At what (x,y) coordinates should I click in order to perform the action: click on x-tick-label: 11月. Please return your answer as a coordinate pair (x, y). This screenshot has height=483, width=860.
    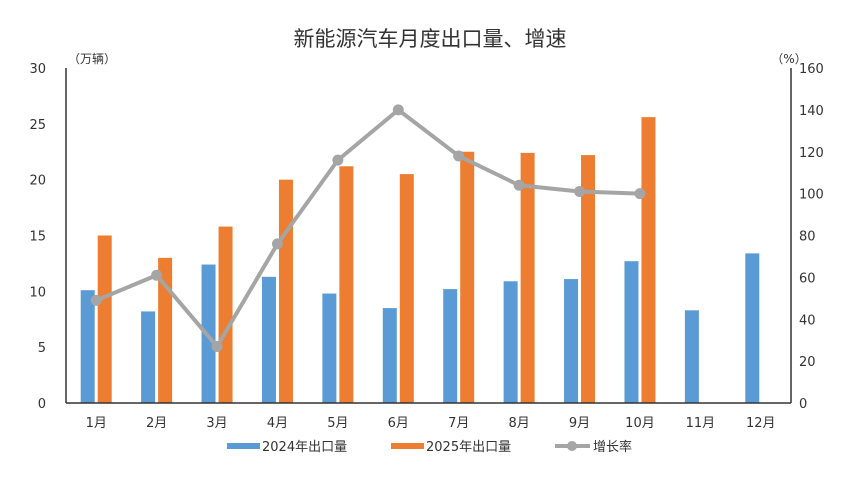
    Looking at the image, I should click on (701, 423).